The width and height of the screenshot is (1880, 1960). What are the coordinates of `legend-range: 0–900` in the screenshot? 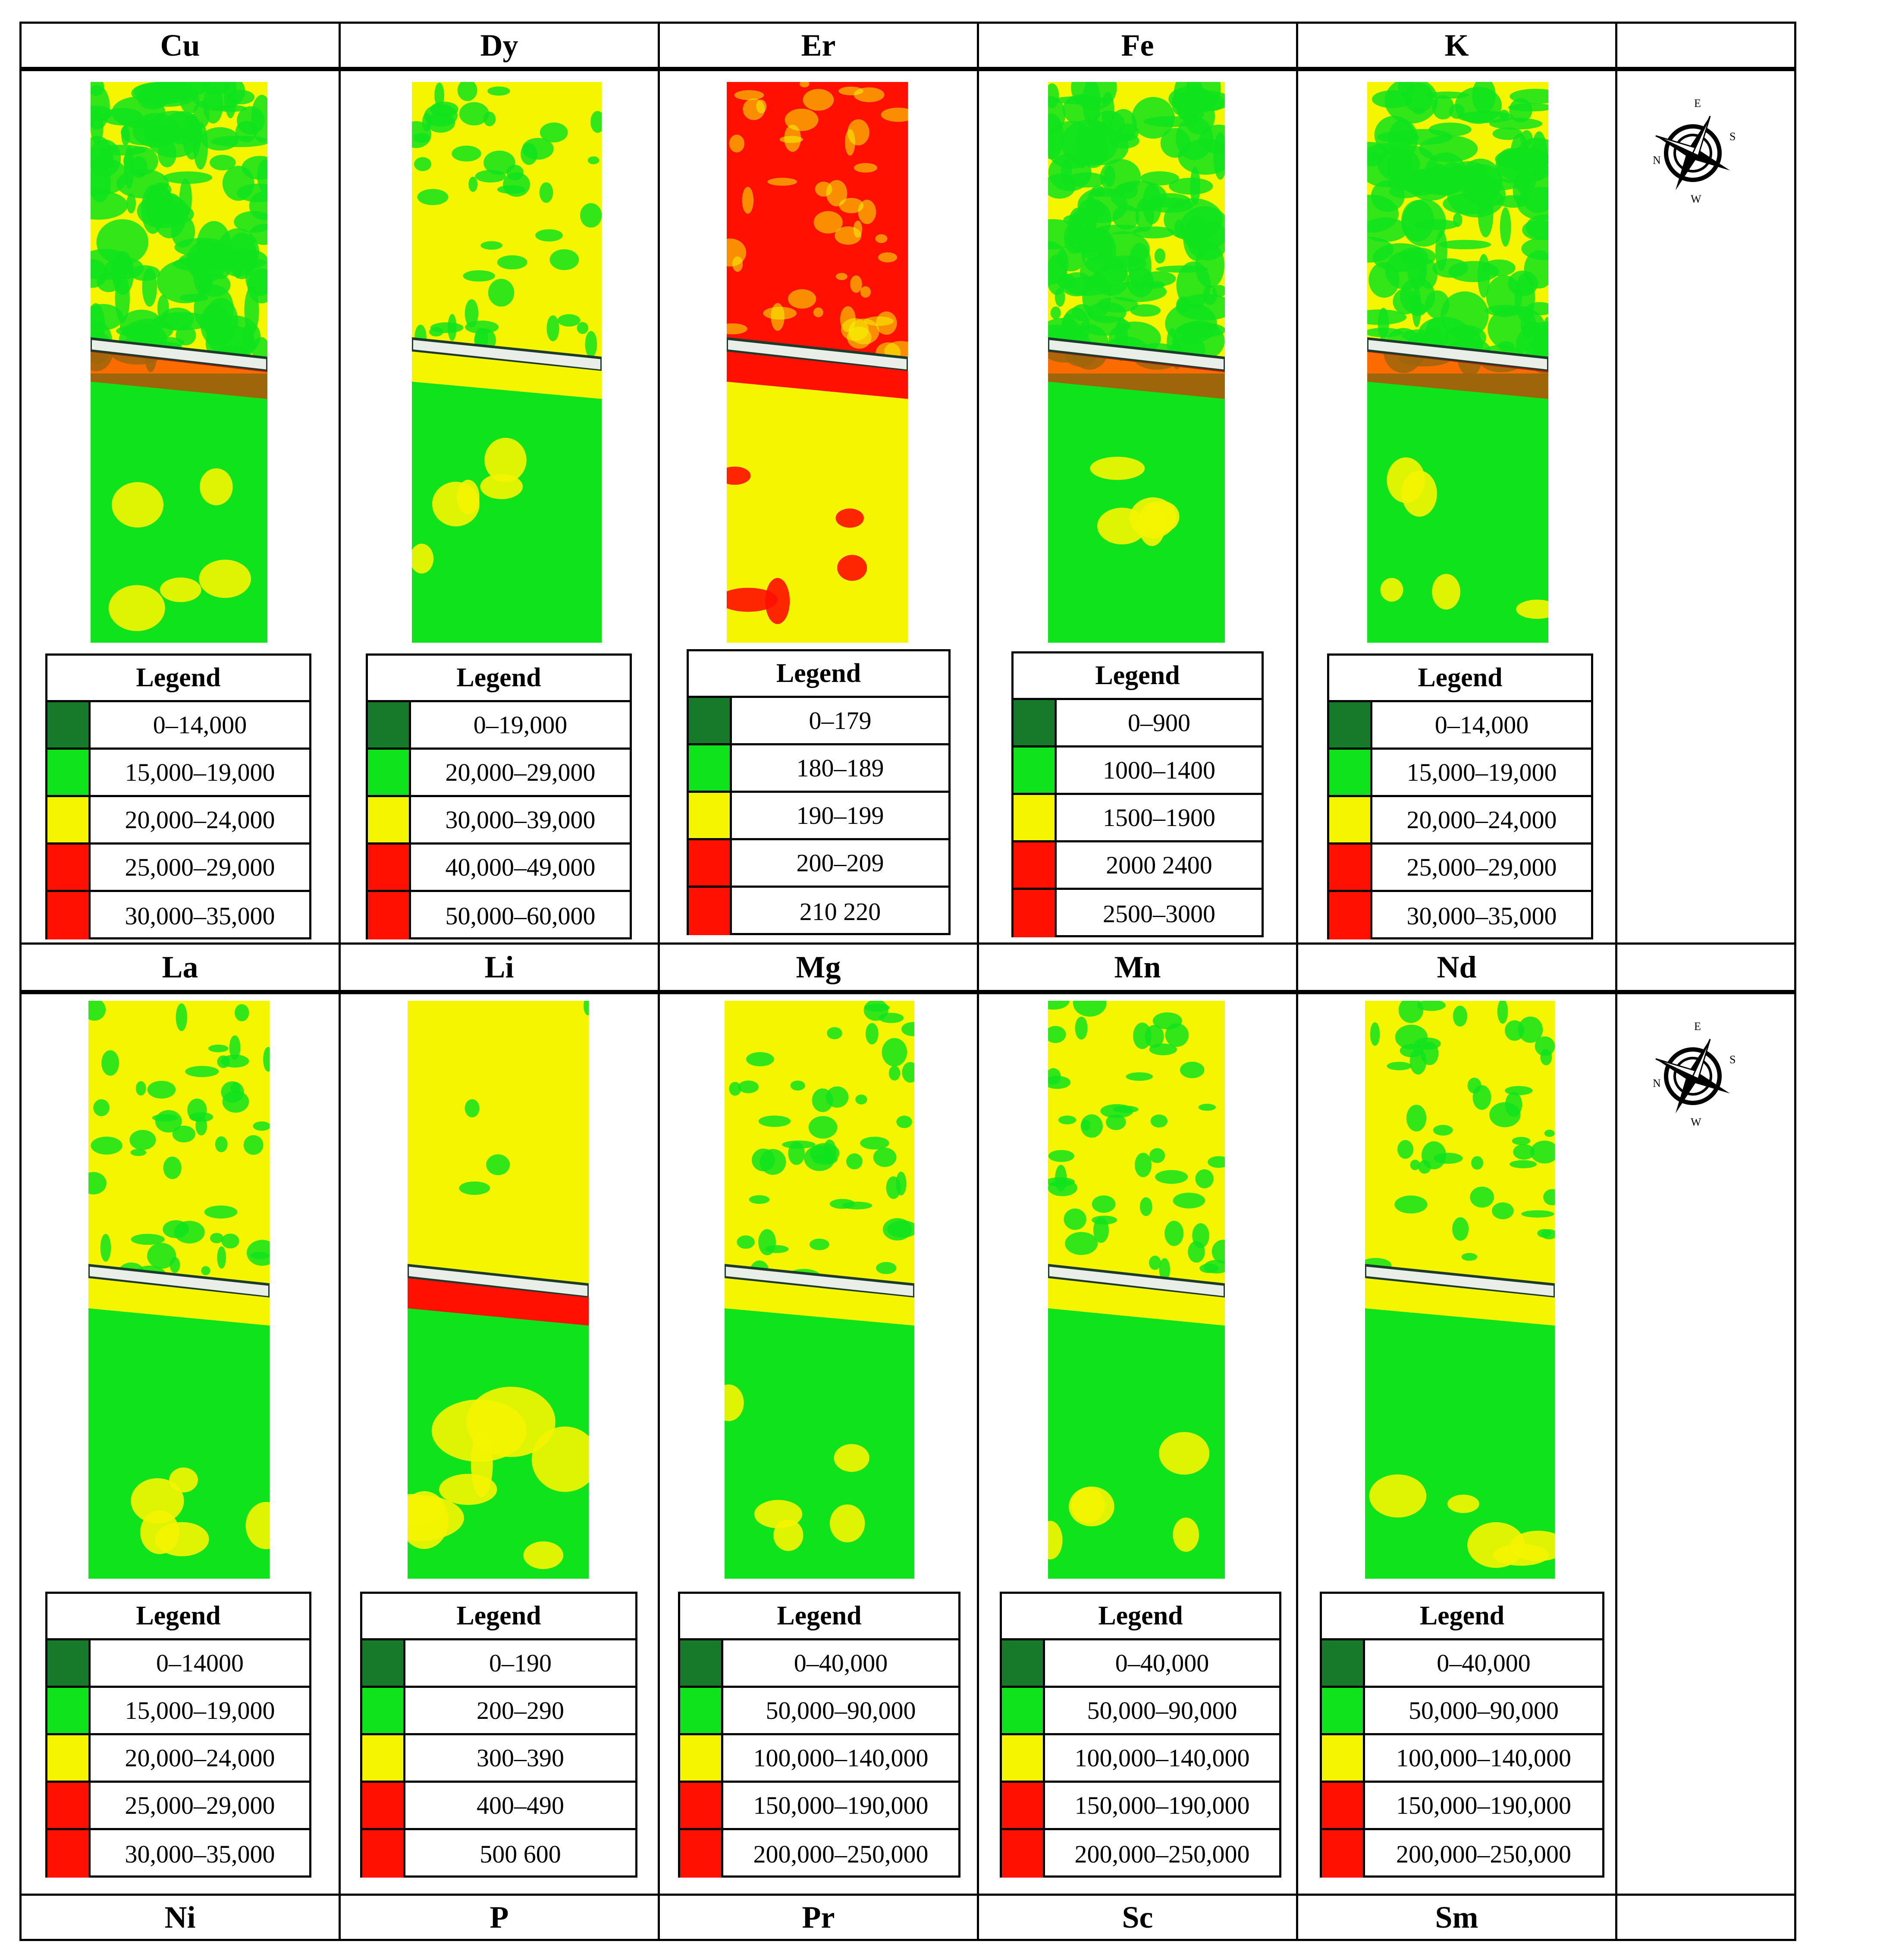 It's located at (1159, 723).